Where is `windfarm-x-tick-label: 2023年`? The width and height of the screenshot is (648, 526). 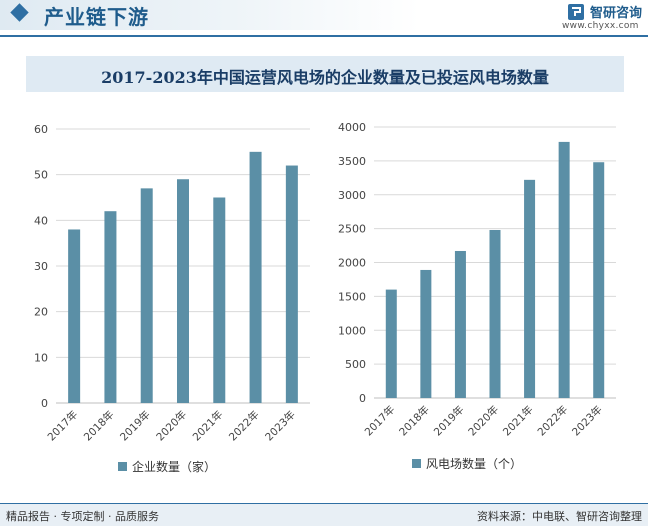
windfarm-x-tick-label: 2023年 is located at coordinates (587, 421).